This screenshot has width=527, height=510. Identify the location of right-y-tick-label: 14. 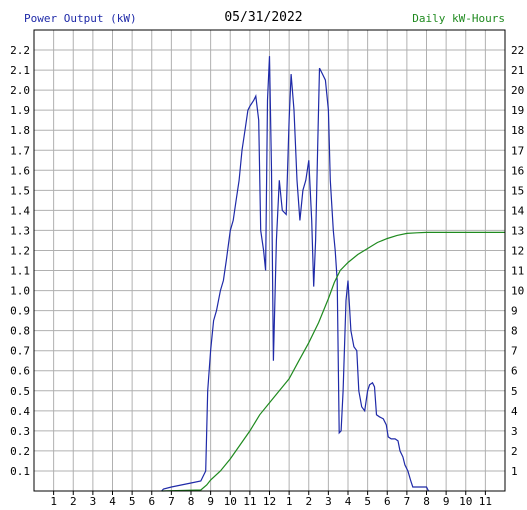
(518, 210).